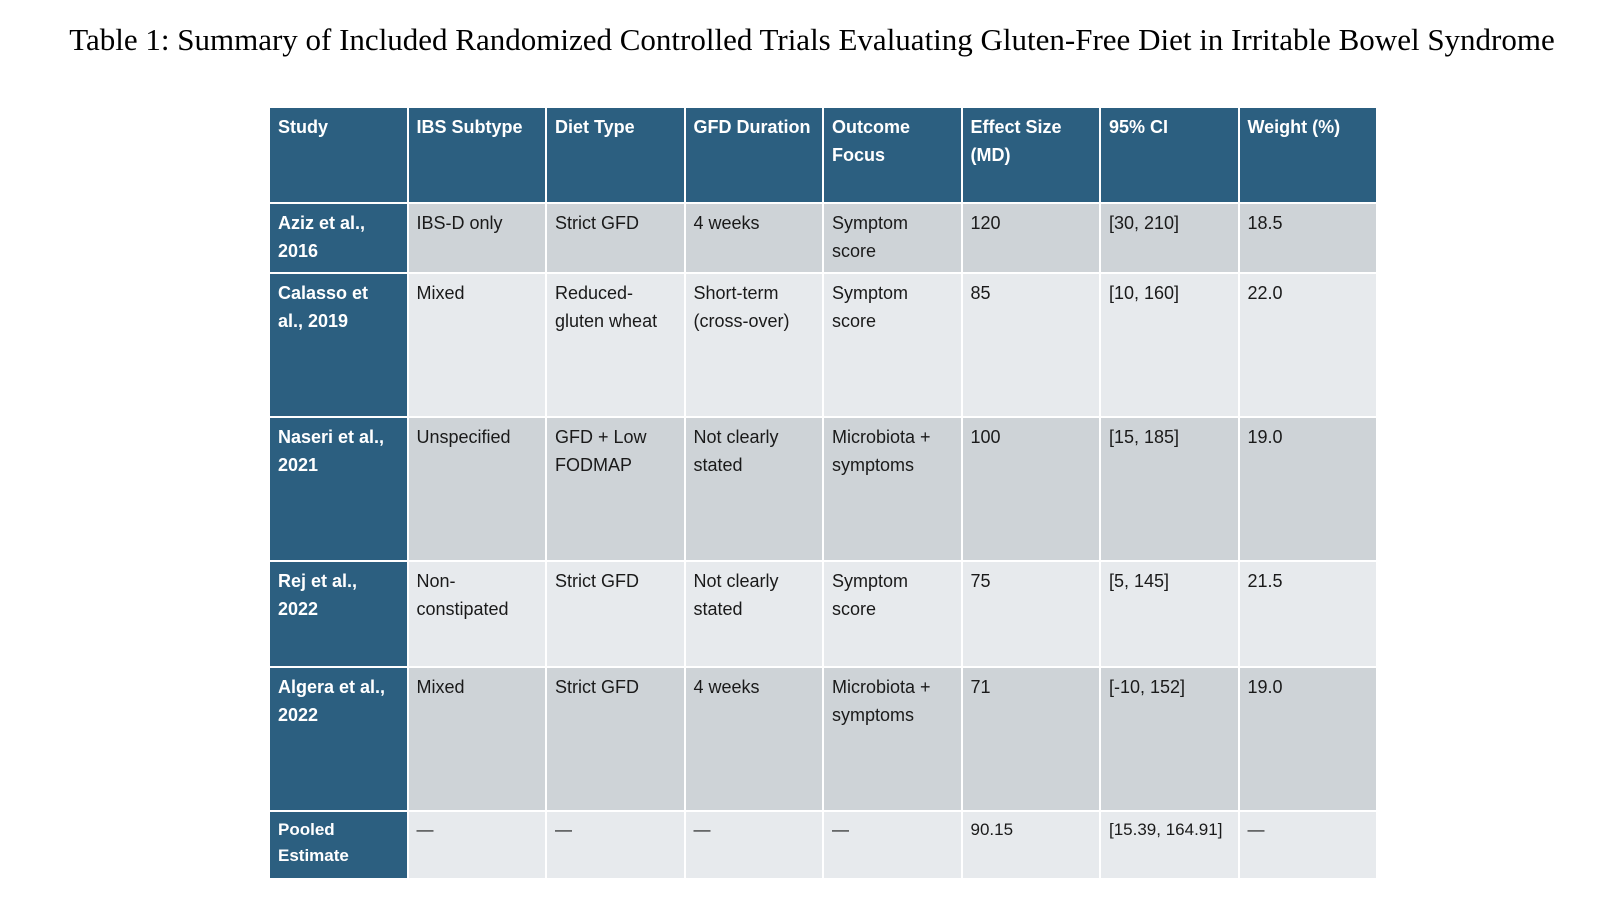 Image resolution: width=1624 pixels, height=918 pixels. Describe the element at coordinates (615, 845) in the screenshot. I see `diet-type-cell: —` at that location.